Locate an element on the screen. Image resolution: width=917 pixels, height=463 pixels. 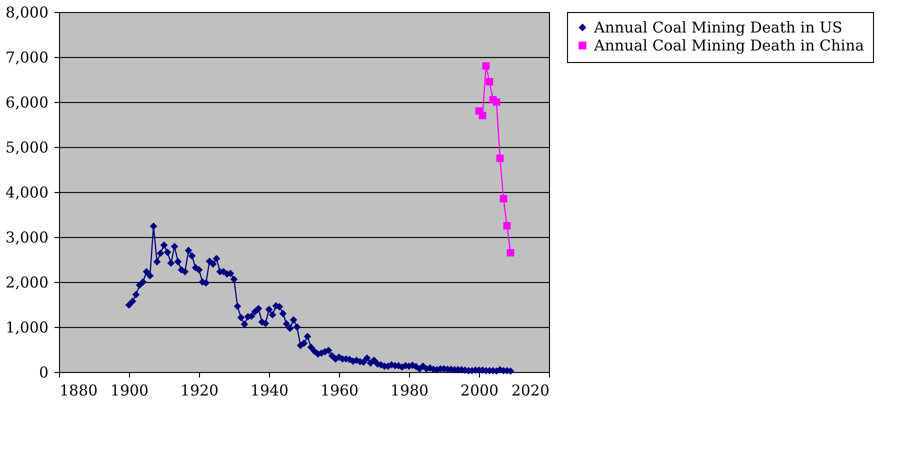
x-tick-label: 1920 is located at coordinates (199, 391).